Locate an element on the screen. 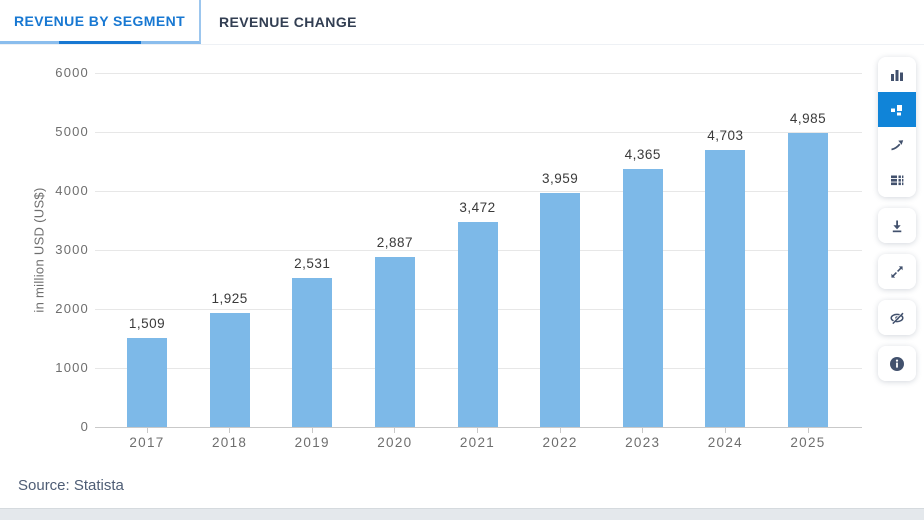 The image size is (924, 520). segmented-chart-icon is located at coordinates (896, 109).